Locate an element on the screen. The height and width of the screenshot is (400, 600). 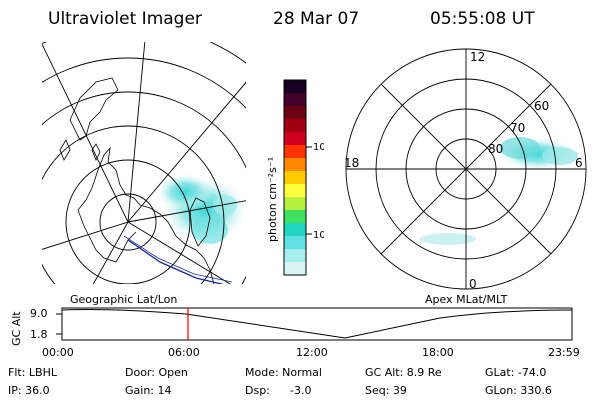
door-info: Door: Open is located at coordinates (156, 372).